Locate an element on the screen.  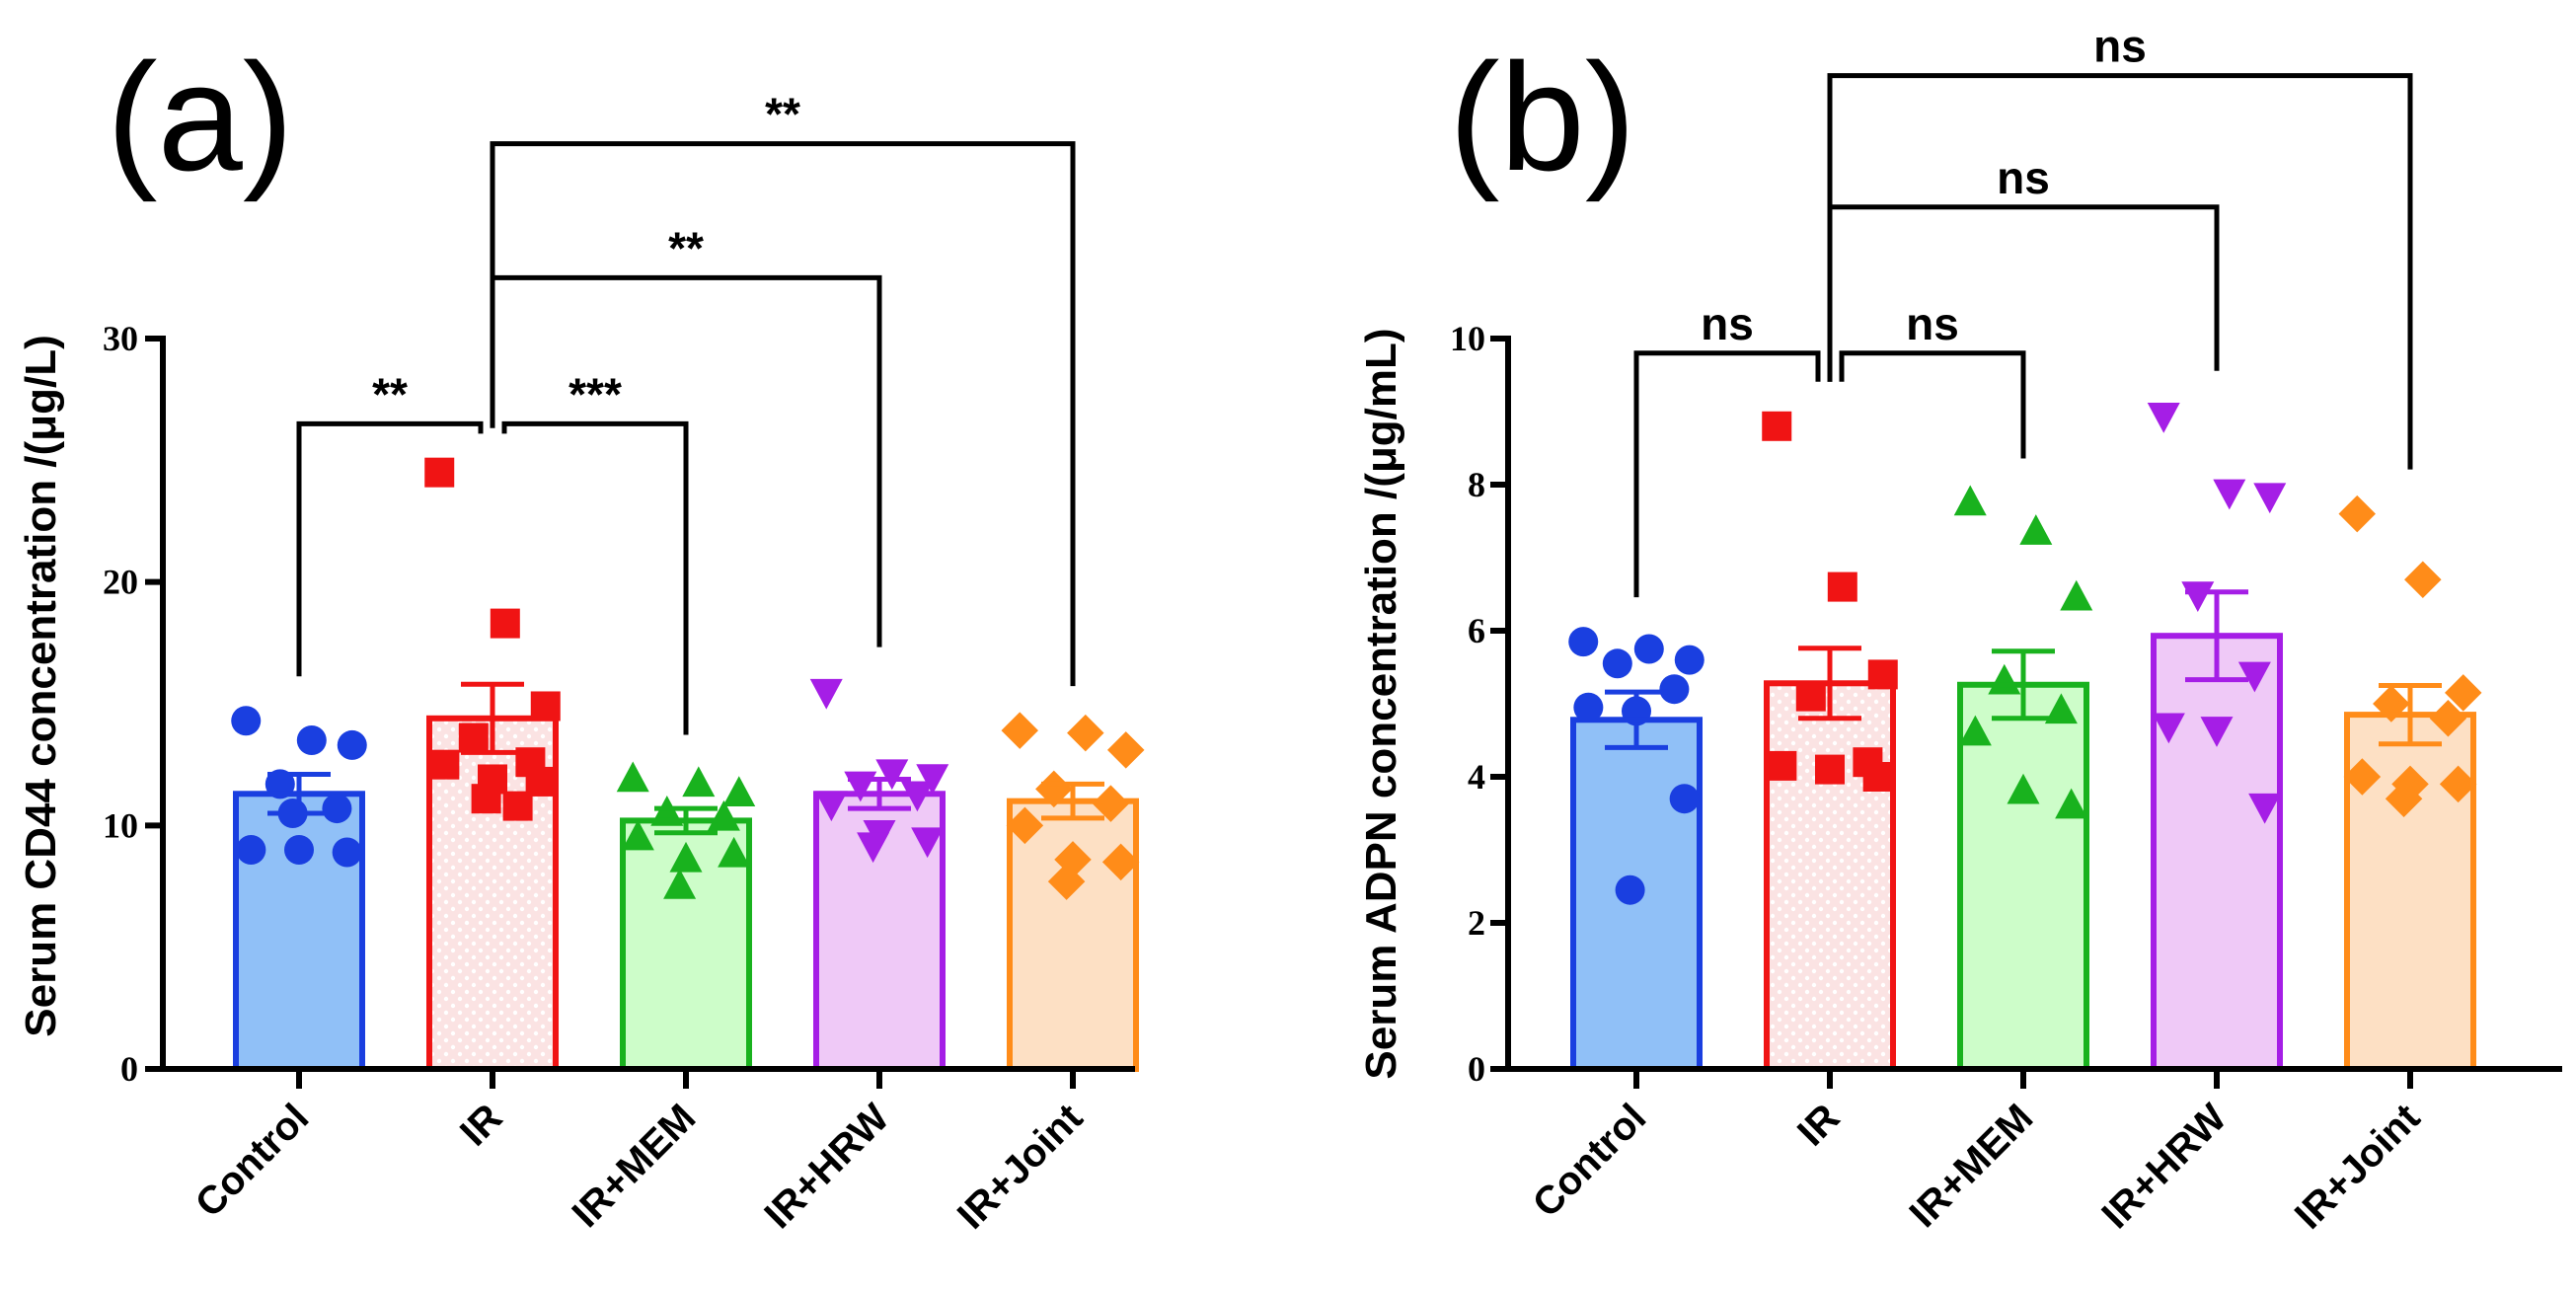
bar-ir-b is located at coordinates (1830, 876).